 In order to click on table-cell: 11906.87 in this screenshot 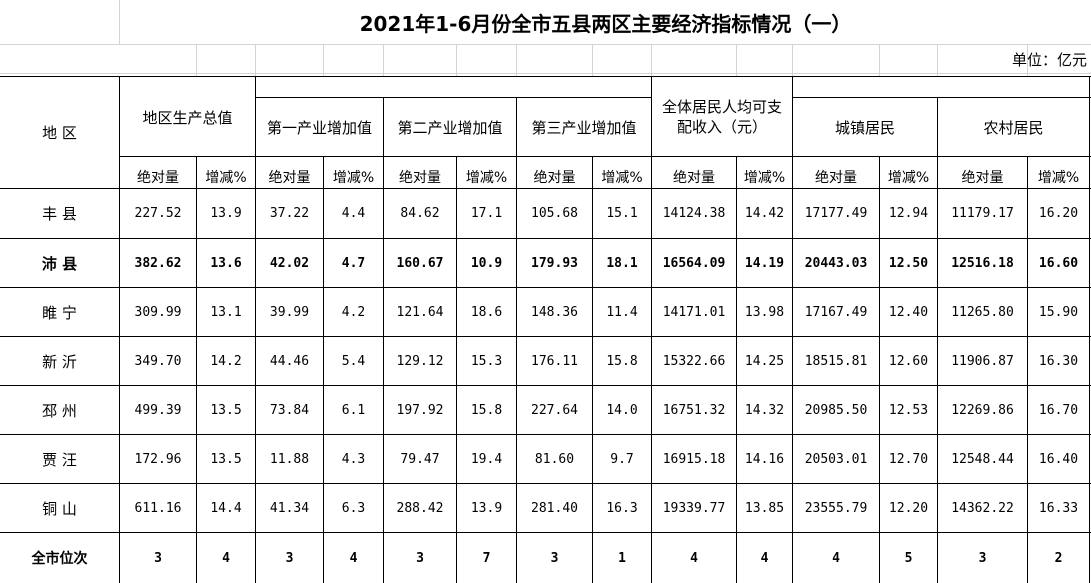, I will do `click(982, 361)`.